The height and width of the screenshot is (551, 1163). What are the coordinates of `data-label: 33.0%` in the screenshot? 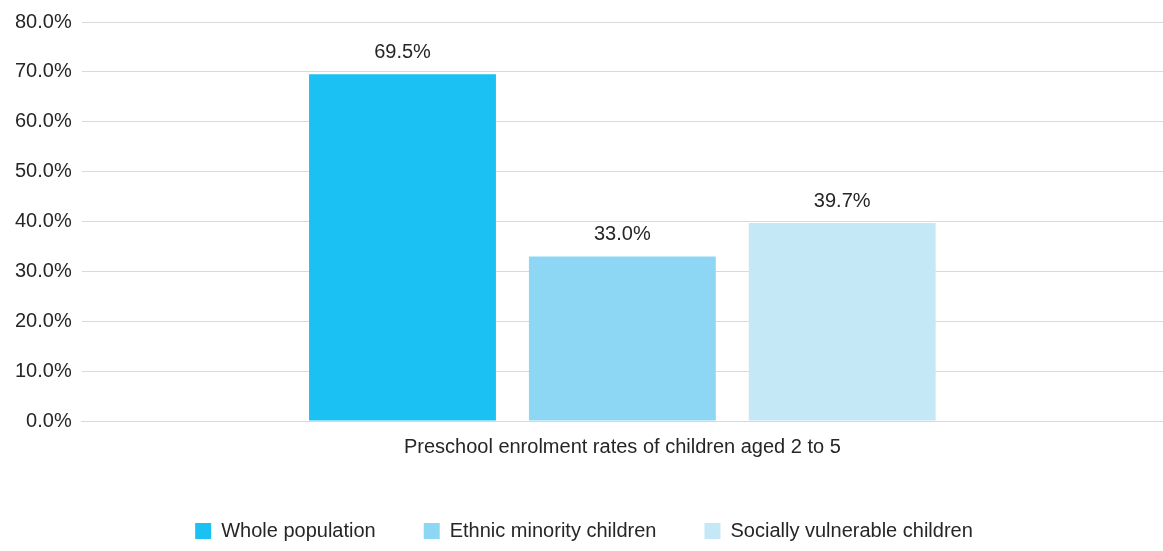 It's located at (622, 232).